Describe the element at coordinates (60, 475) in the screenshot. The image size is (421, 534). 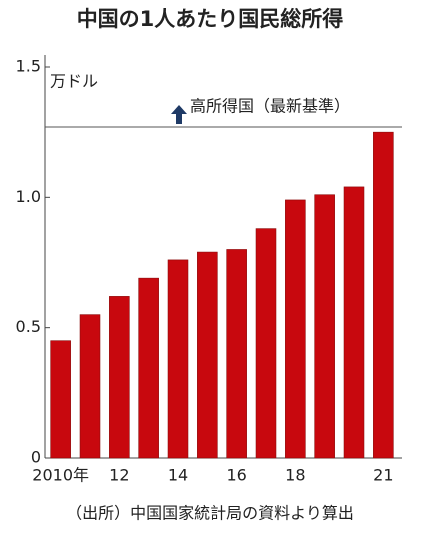
I see `x-tick-label: 2010年` at that location.